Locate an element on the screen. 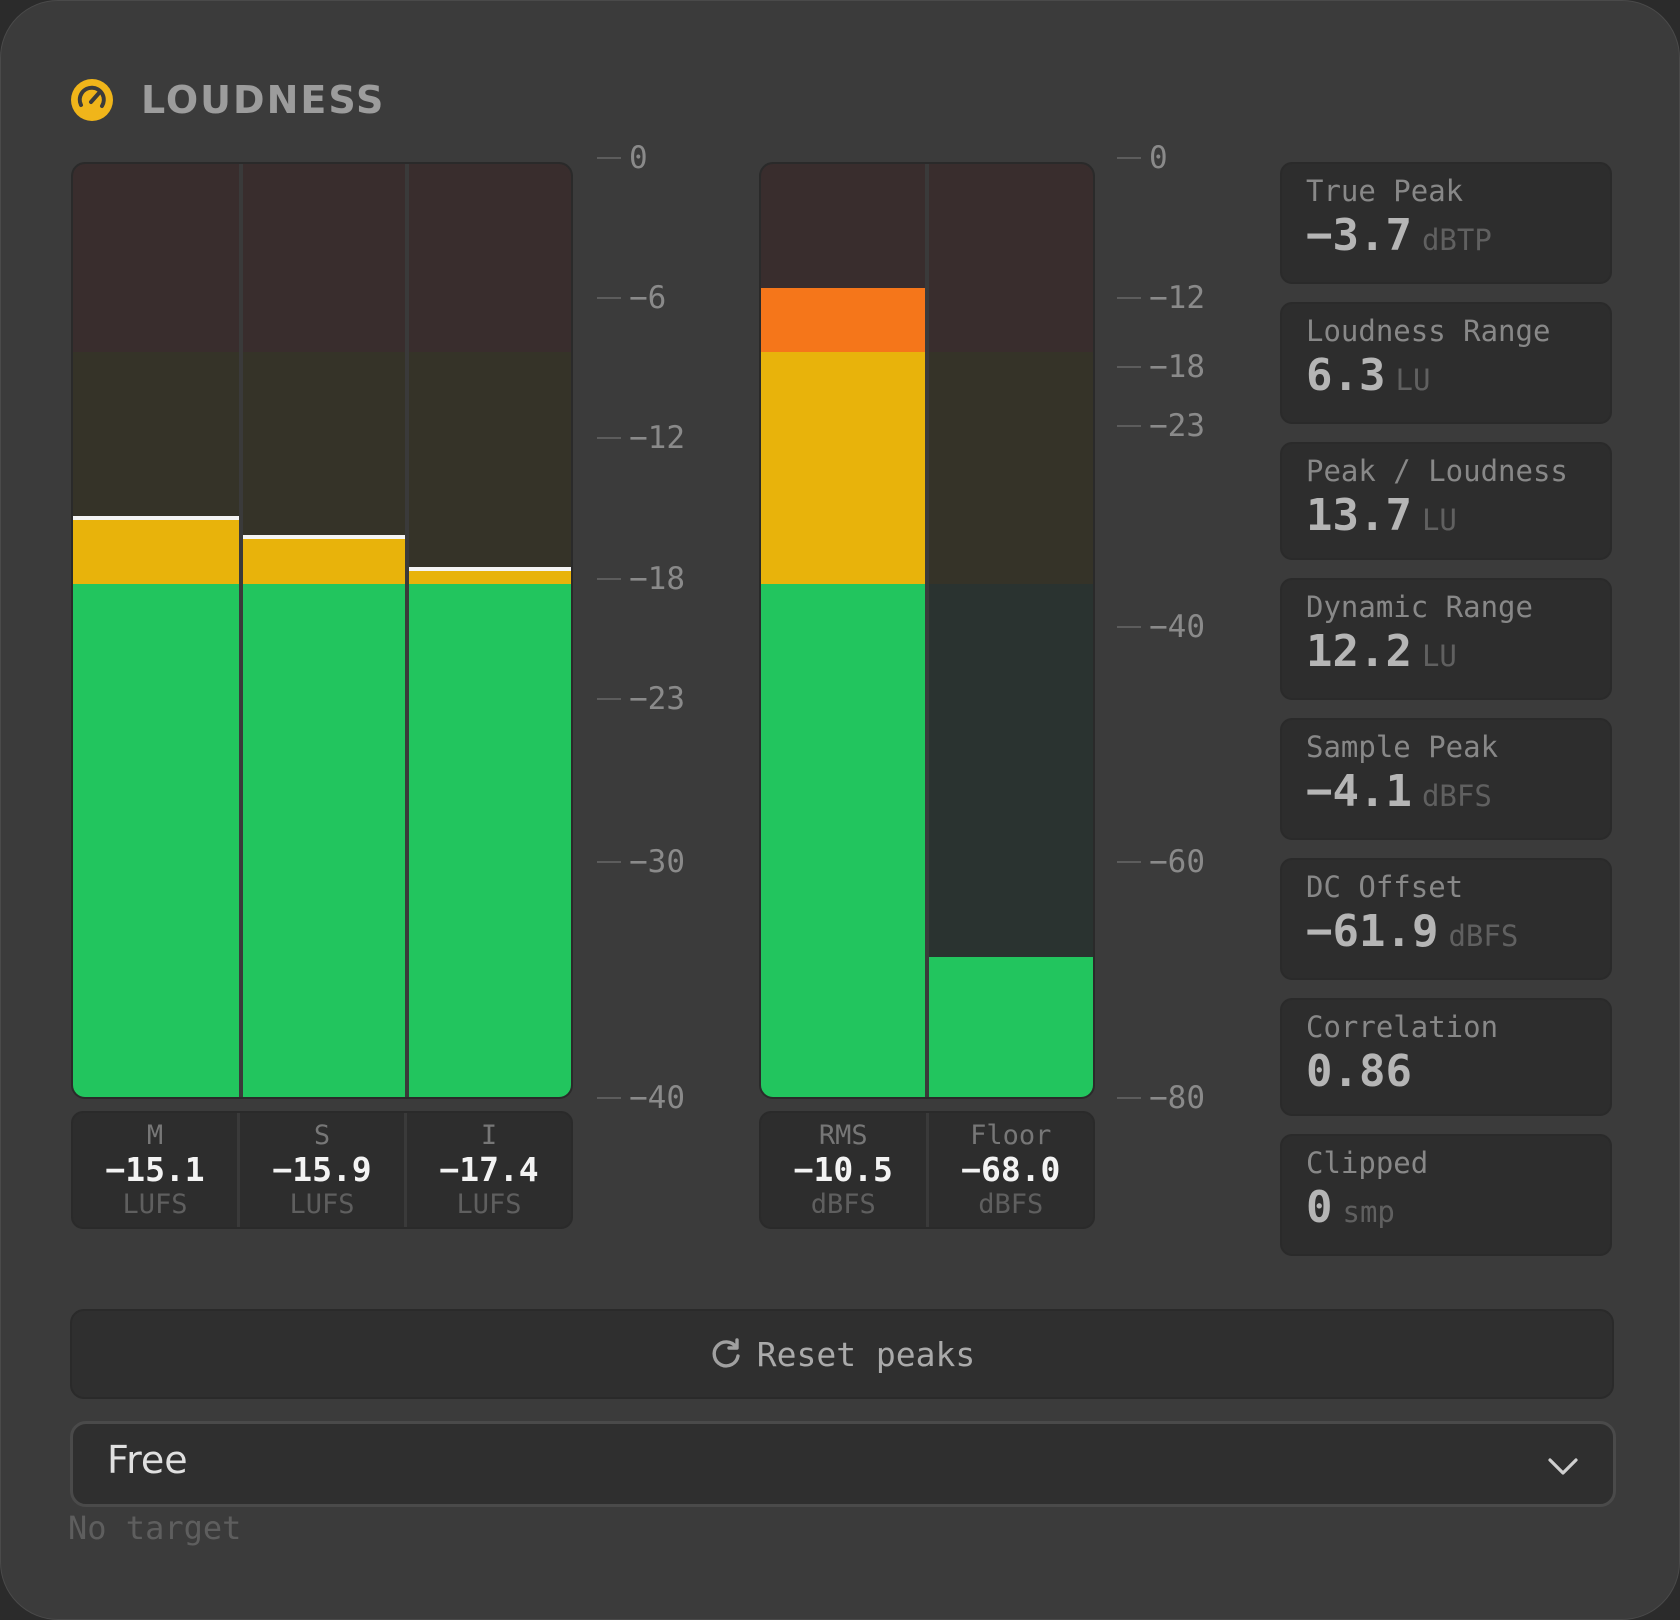 The width and height of the screenshot is (1680, 1620). stat-name: Dynamic Range is located at coordinates (1419, 607).